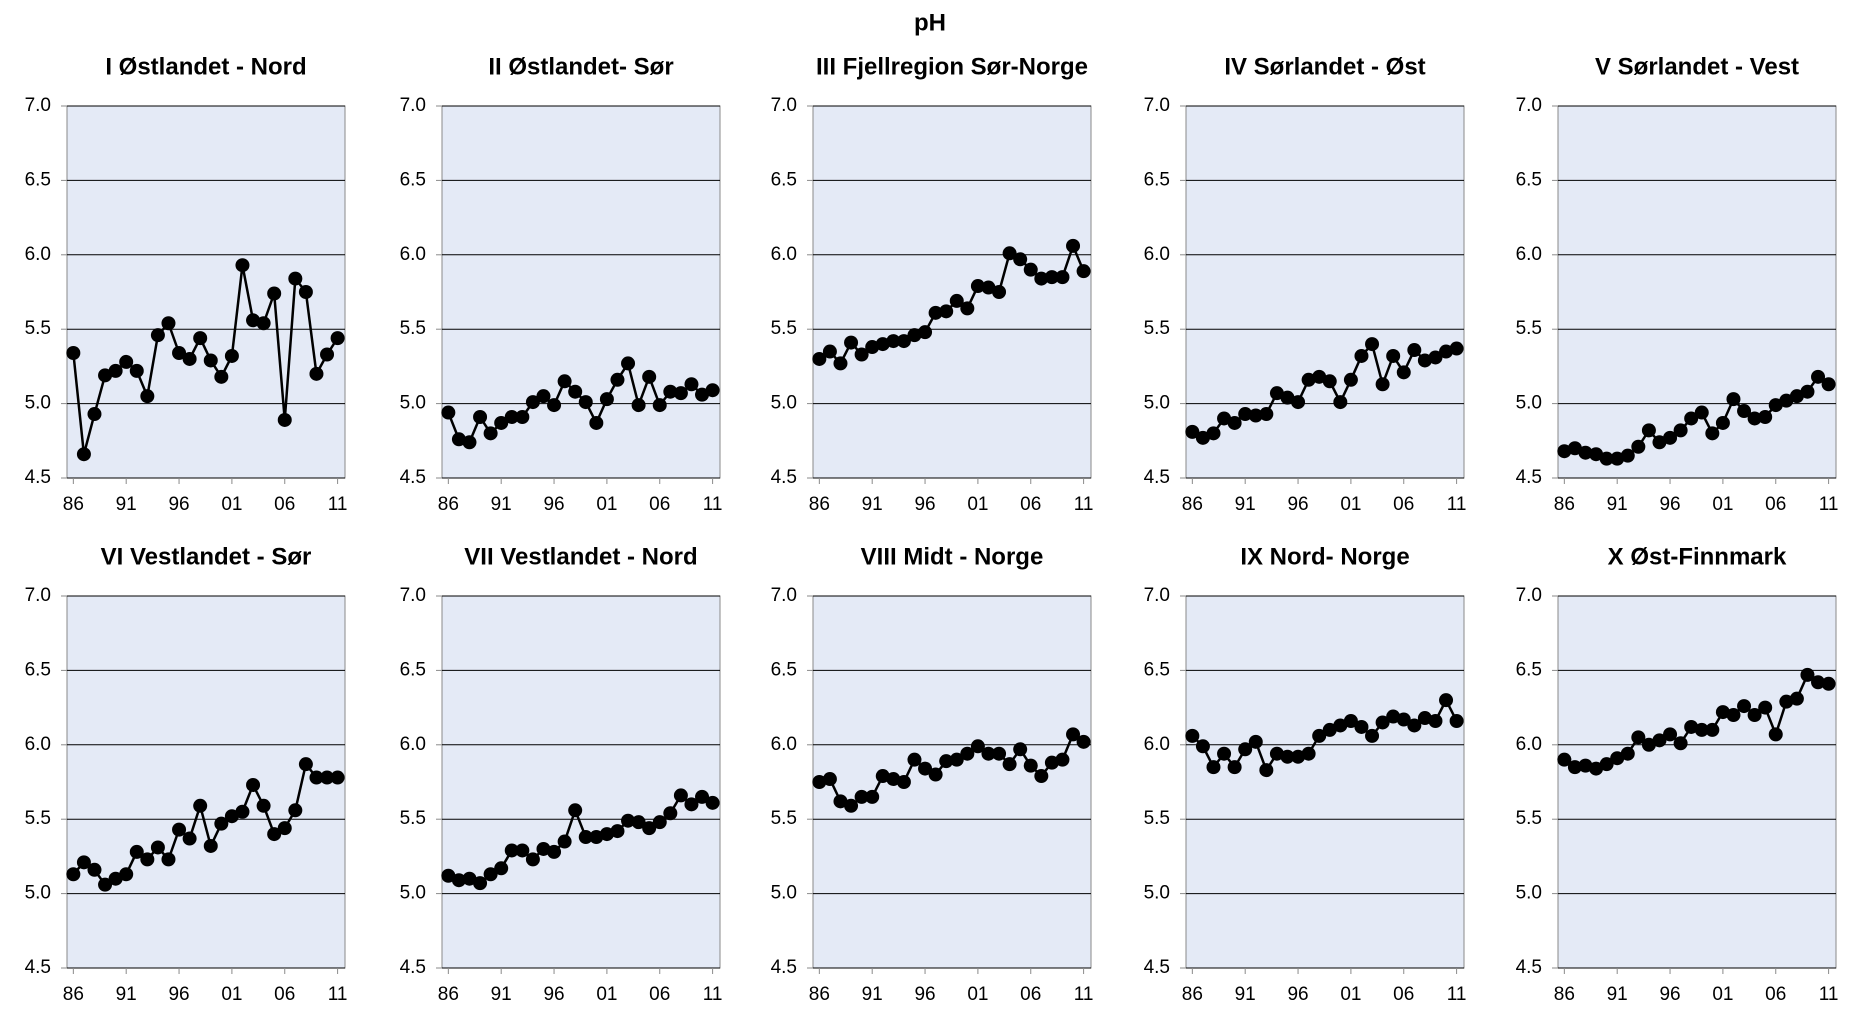  I want to click on y-tick-label: 6.0, so click(38, 254).